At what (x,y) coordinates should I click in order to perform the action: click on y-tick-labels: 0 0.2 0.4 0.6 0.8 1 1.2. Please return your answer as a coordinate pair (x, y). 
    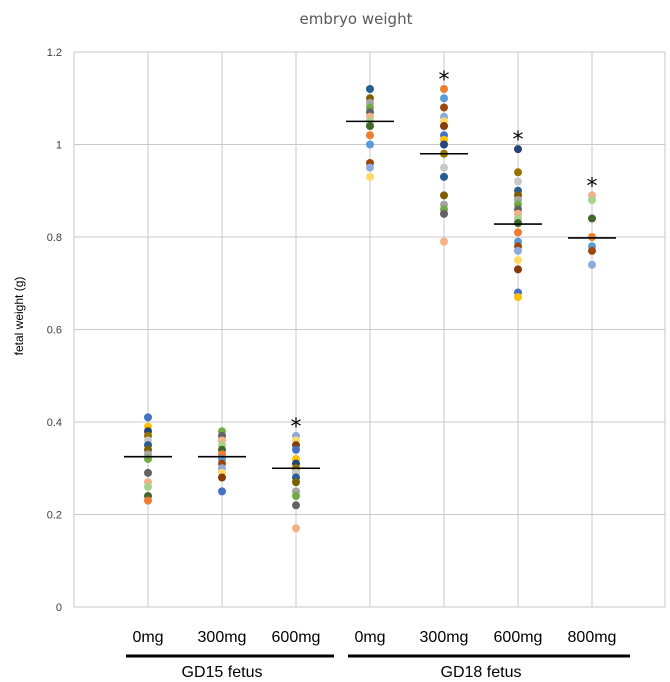
    Looking at the image, I should click on (54, 330).